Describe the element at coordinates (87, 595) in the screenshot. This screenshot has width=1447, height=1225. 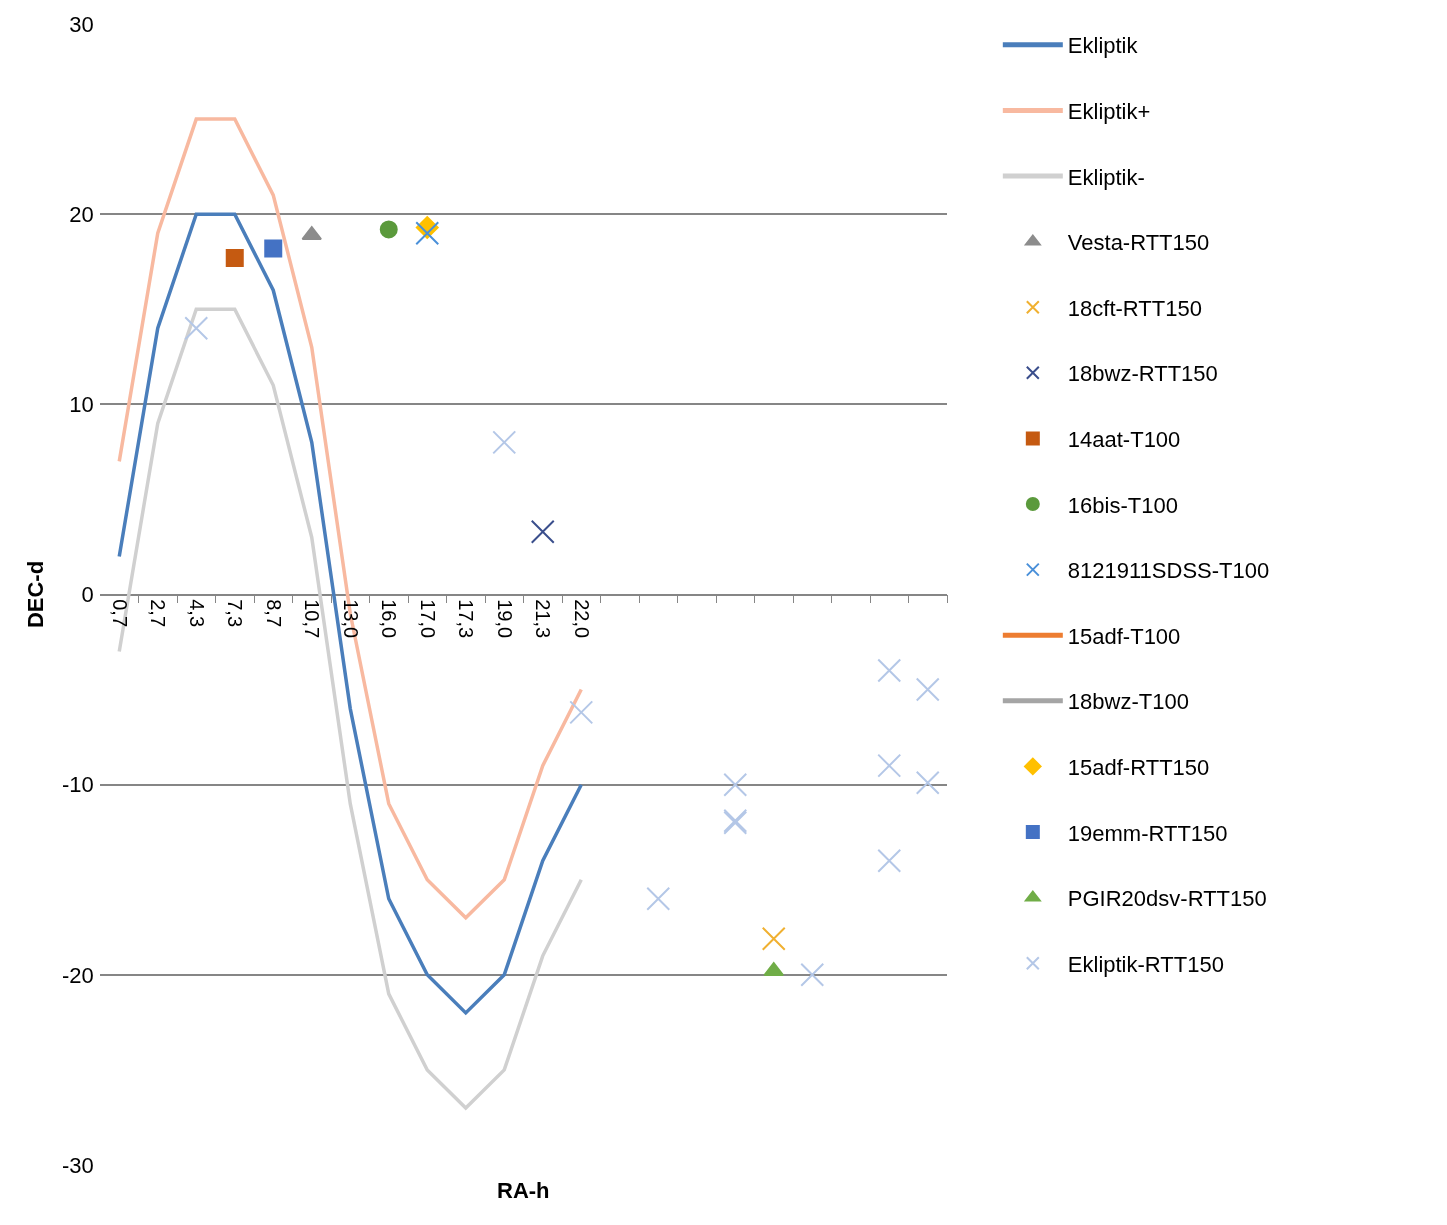
I see `y-tick-label: 0` at that location.